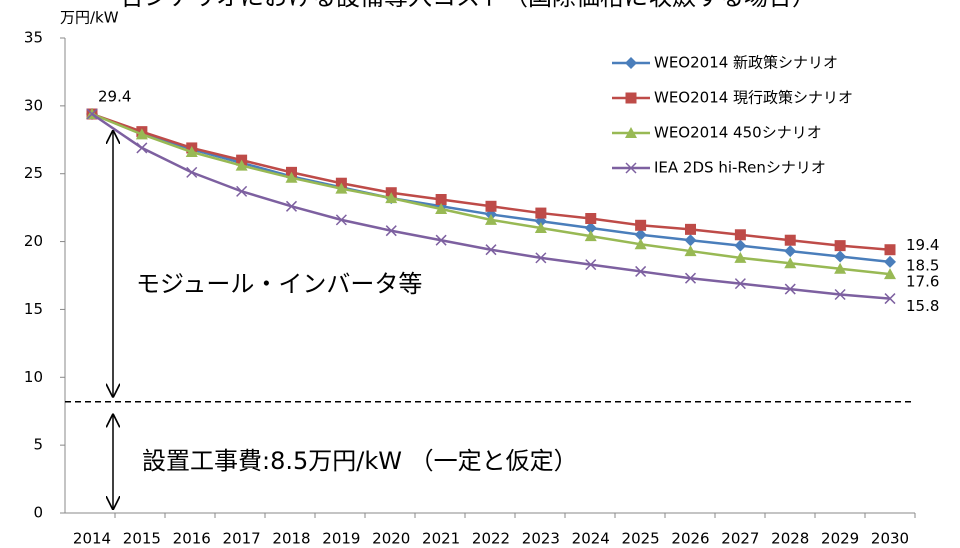 The height and width of the screenshot is (548, 960). What do you see at coordinates (740, 539) in the screenshot?
I see `x-tick-label: 2027` at bounding box center [740, 539].